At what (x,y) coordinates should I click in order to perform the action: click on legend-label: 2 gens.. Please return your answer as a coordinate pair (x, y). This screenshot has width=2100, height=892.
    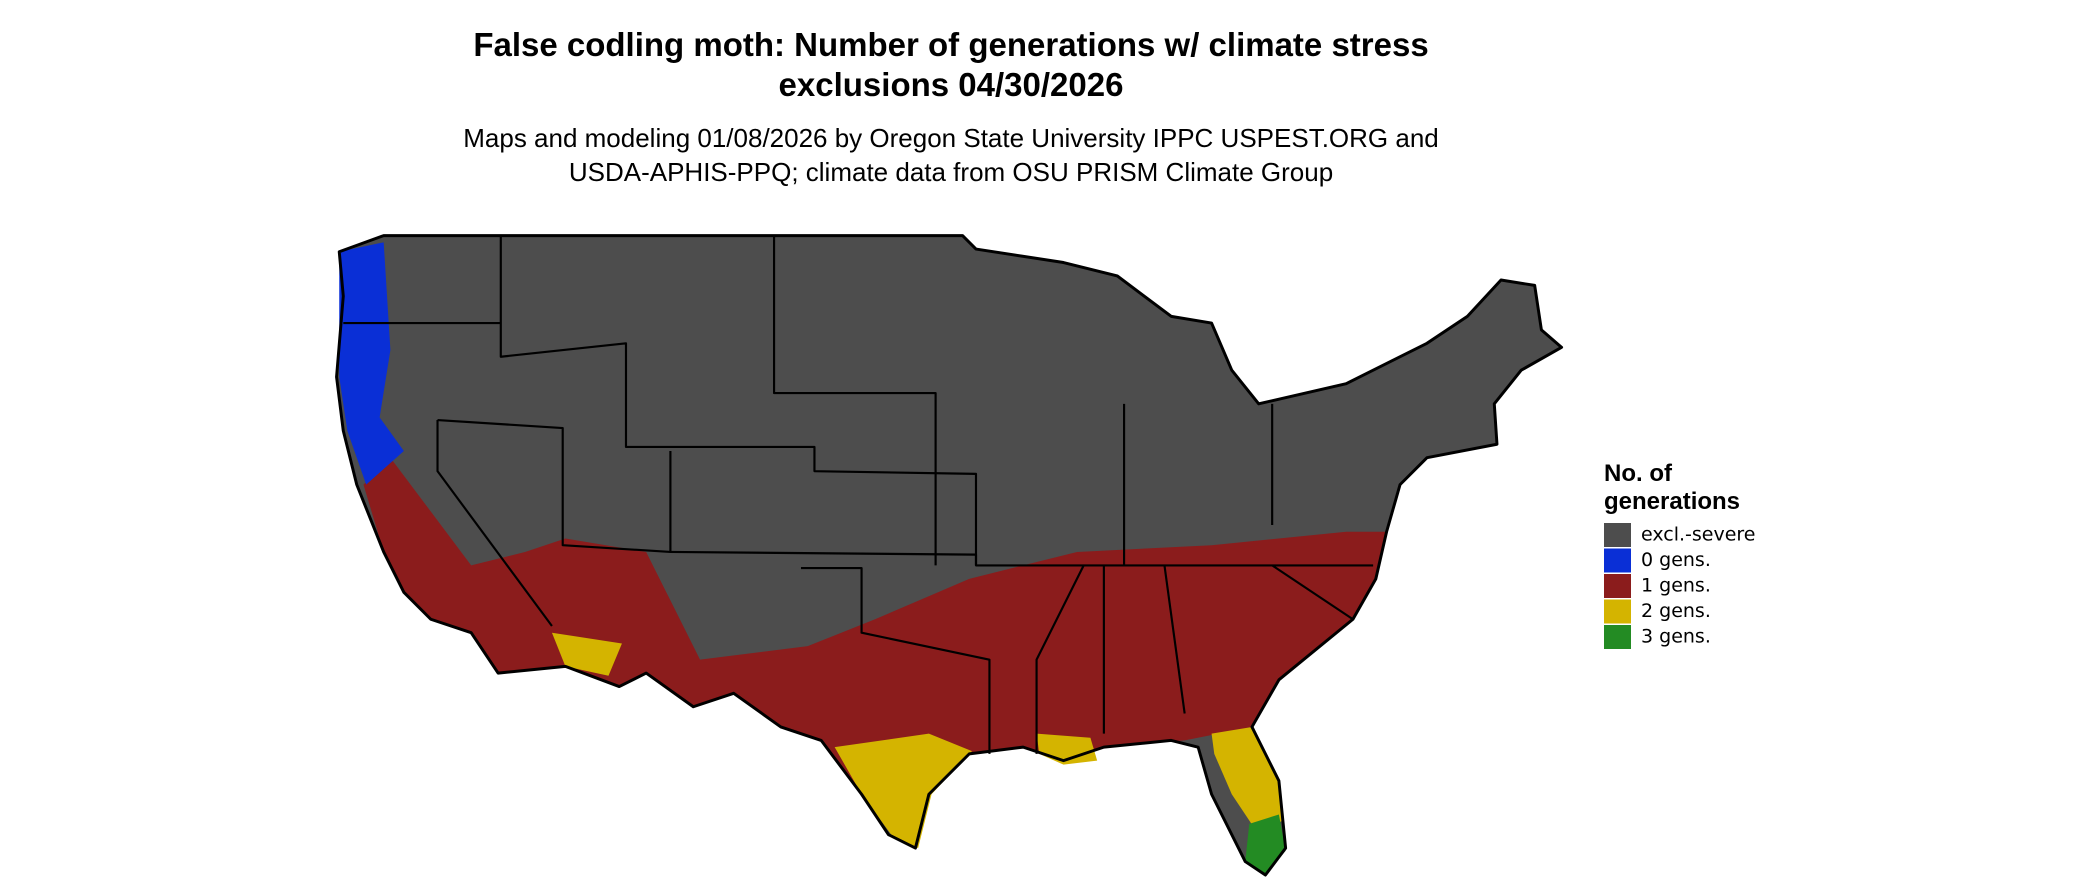
    Looking at the image, I should click on (1676, 611).